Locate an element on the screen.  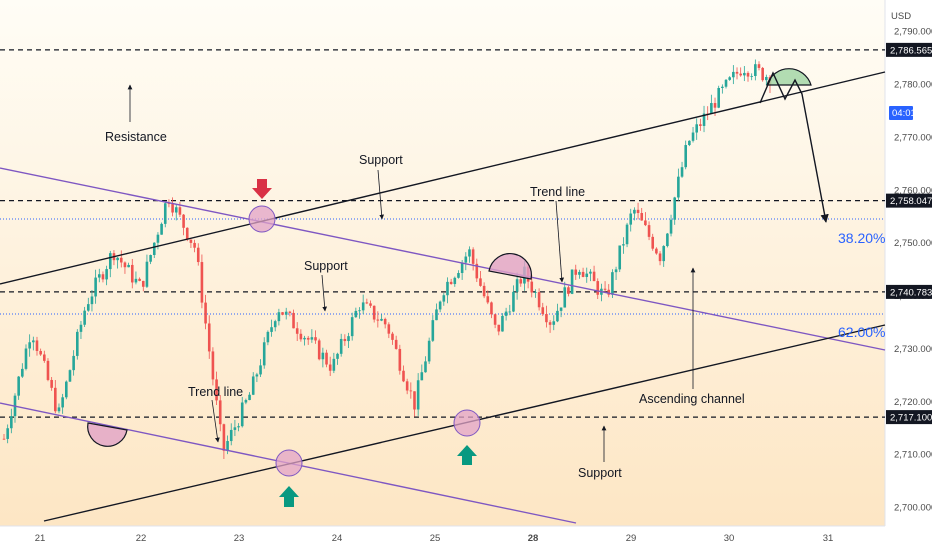
price-tag-label: 2,740.783 is located at coordinates (911, 292).